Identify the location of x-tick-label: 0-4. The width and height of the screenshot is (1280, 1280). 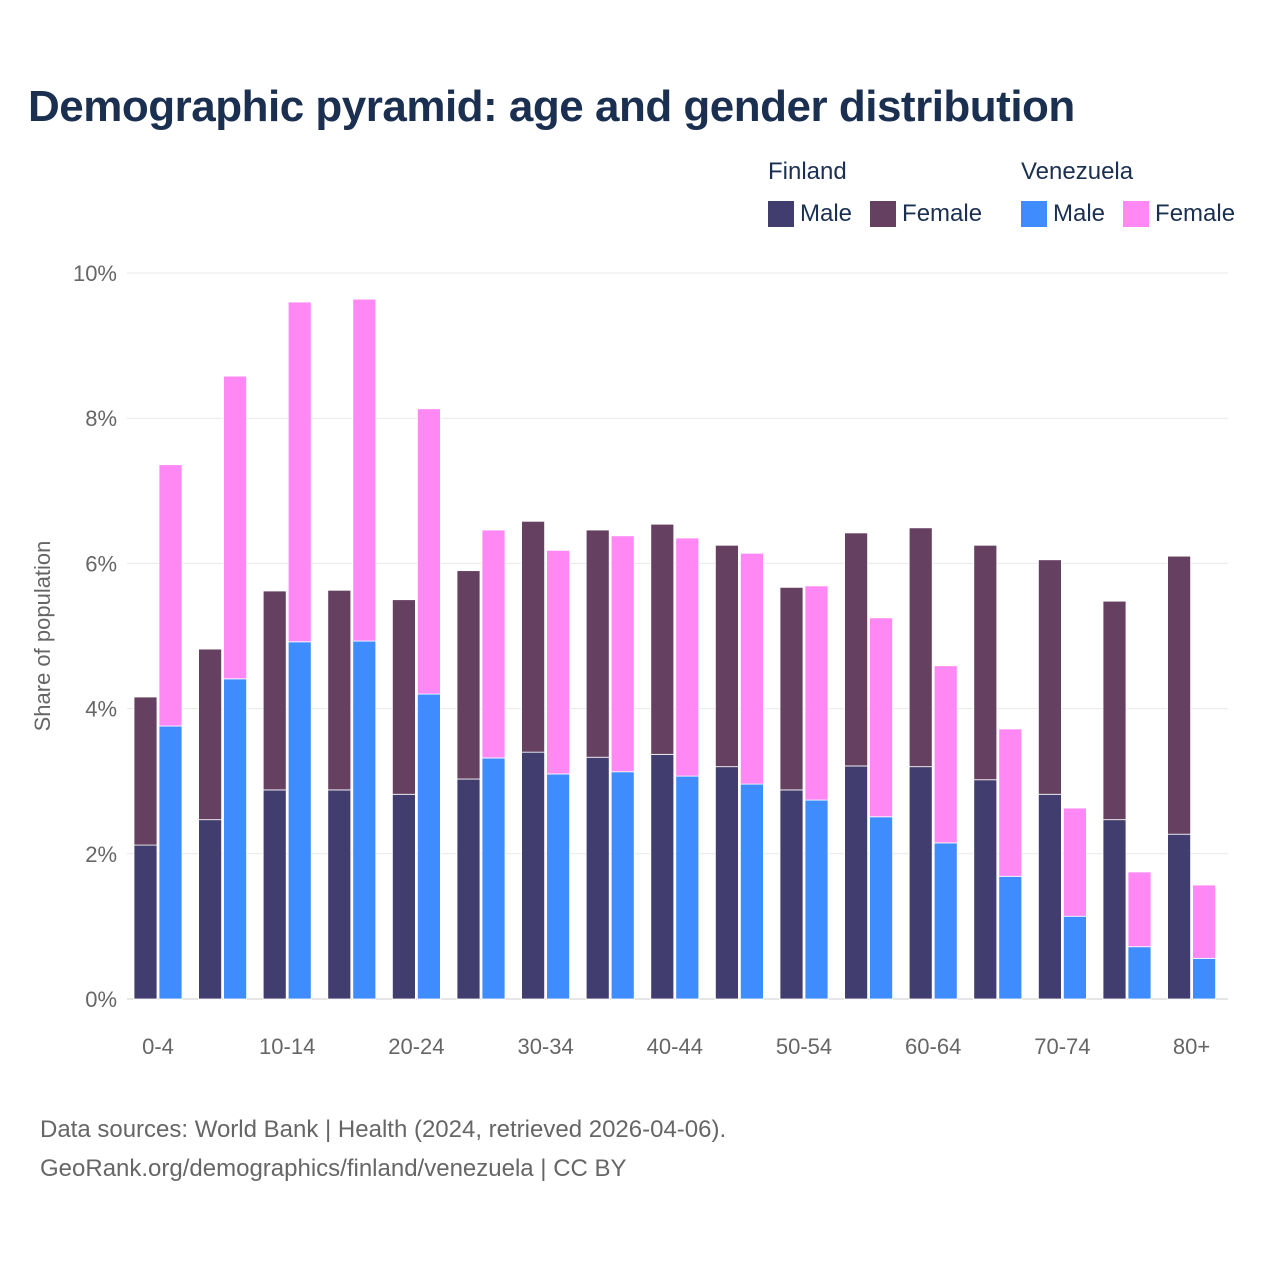
(158, 1046).